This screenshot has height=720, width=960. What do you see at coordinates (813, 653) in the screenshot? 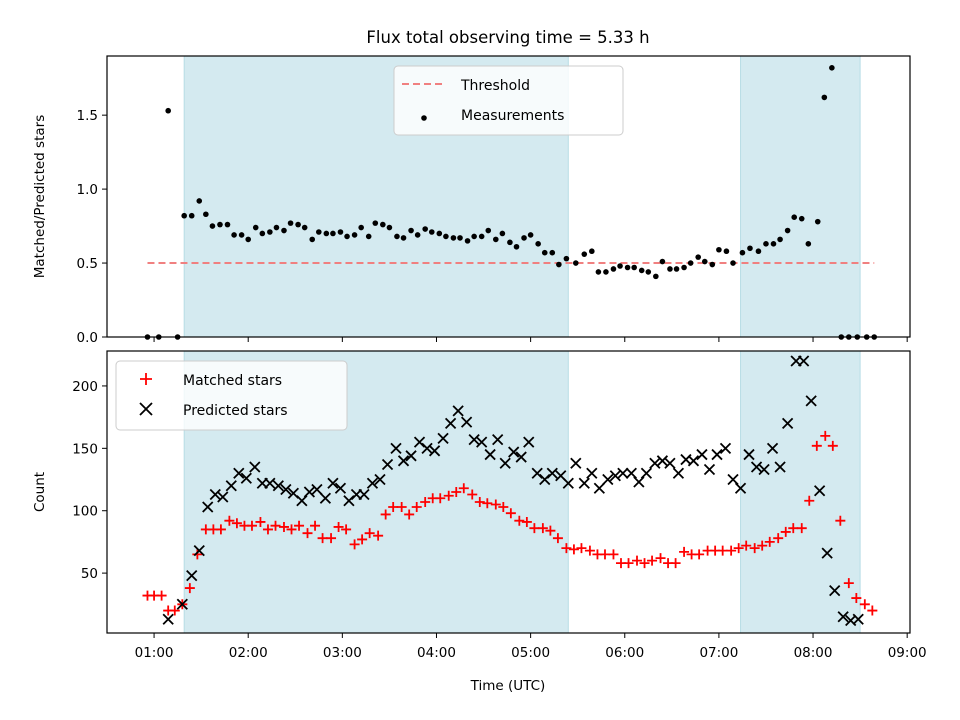
I see `x-tick-label: 08:00` at bounding box center [813, 653].